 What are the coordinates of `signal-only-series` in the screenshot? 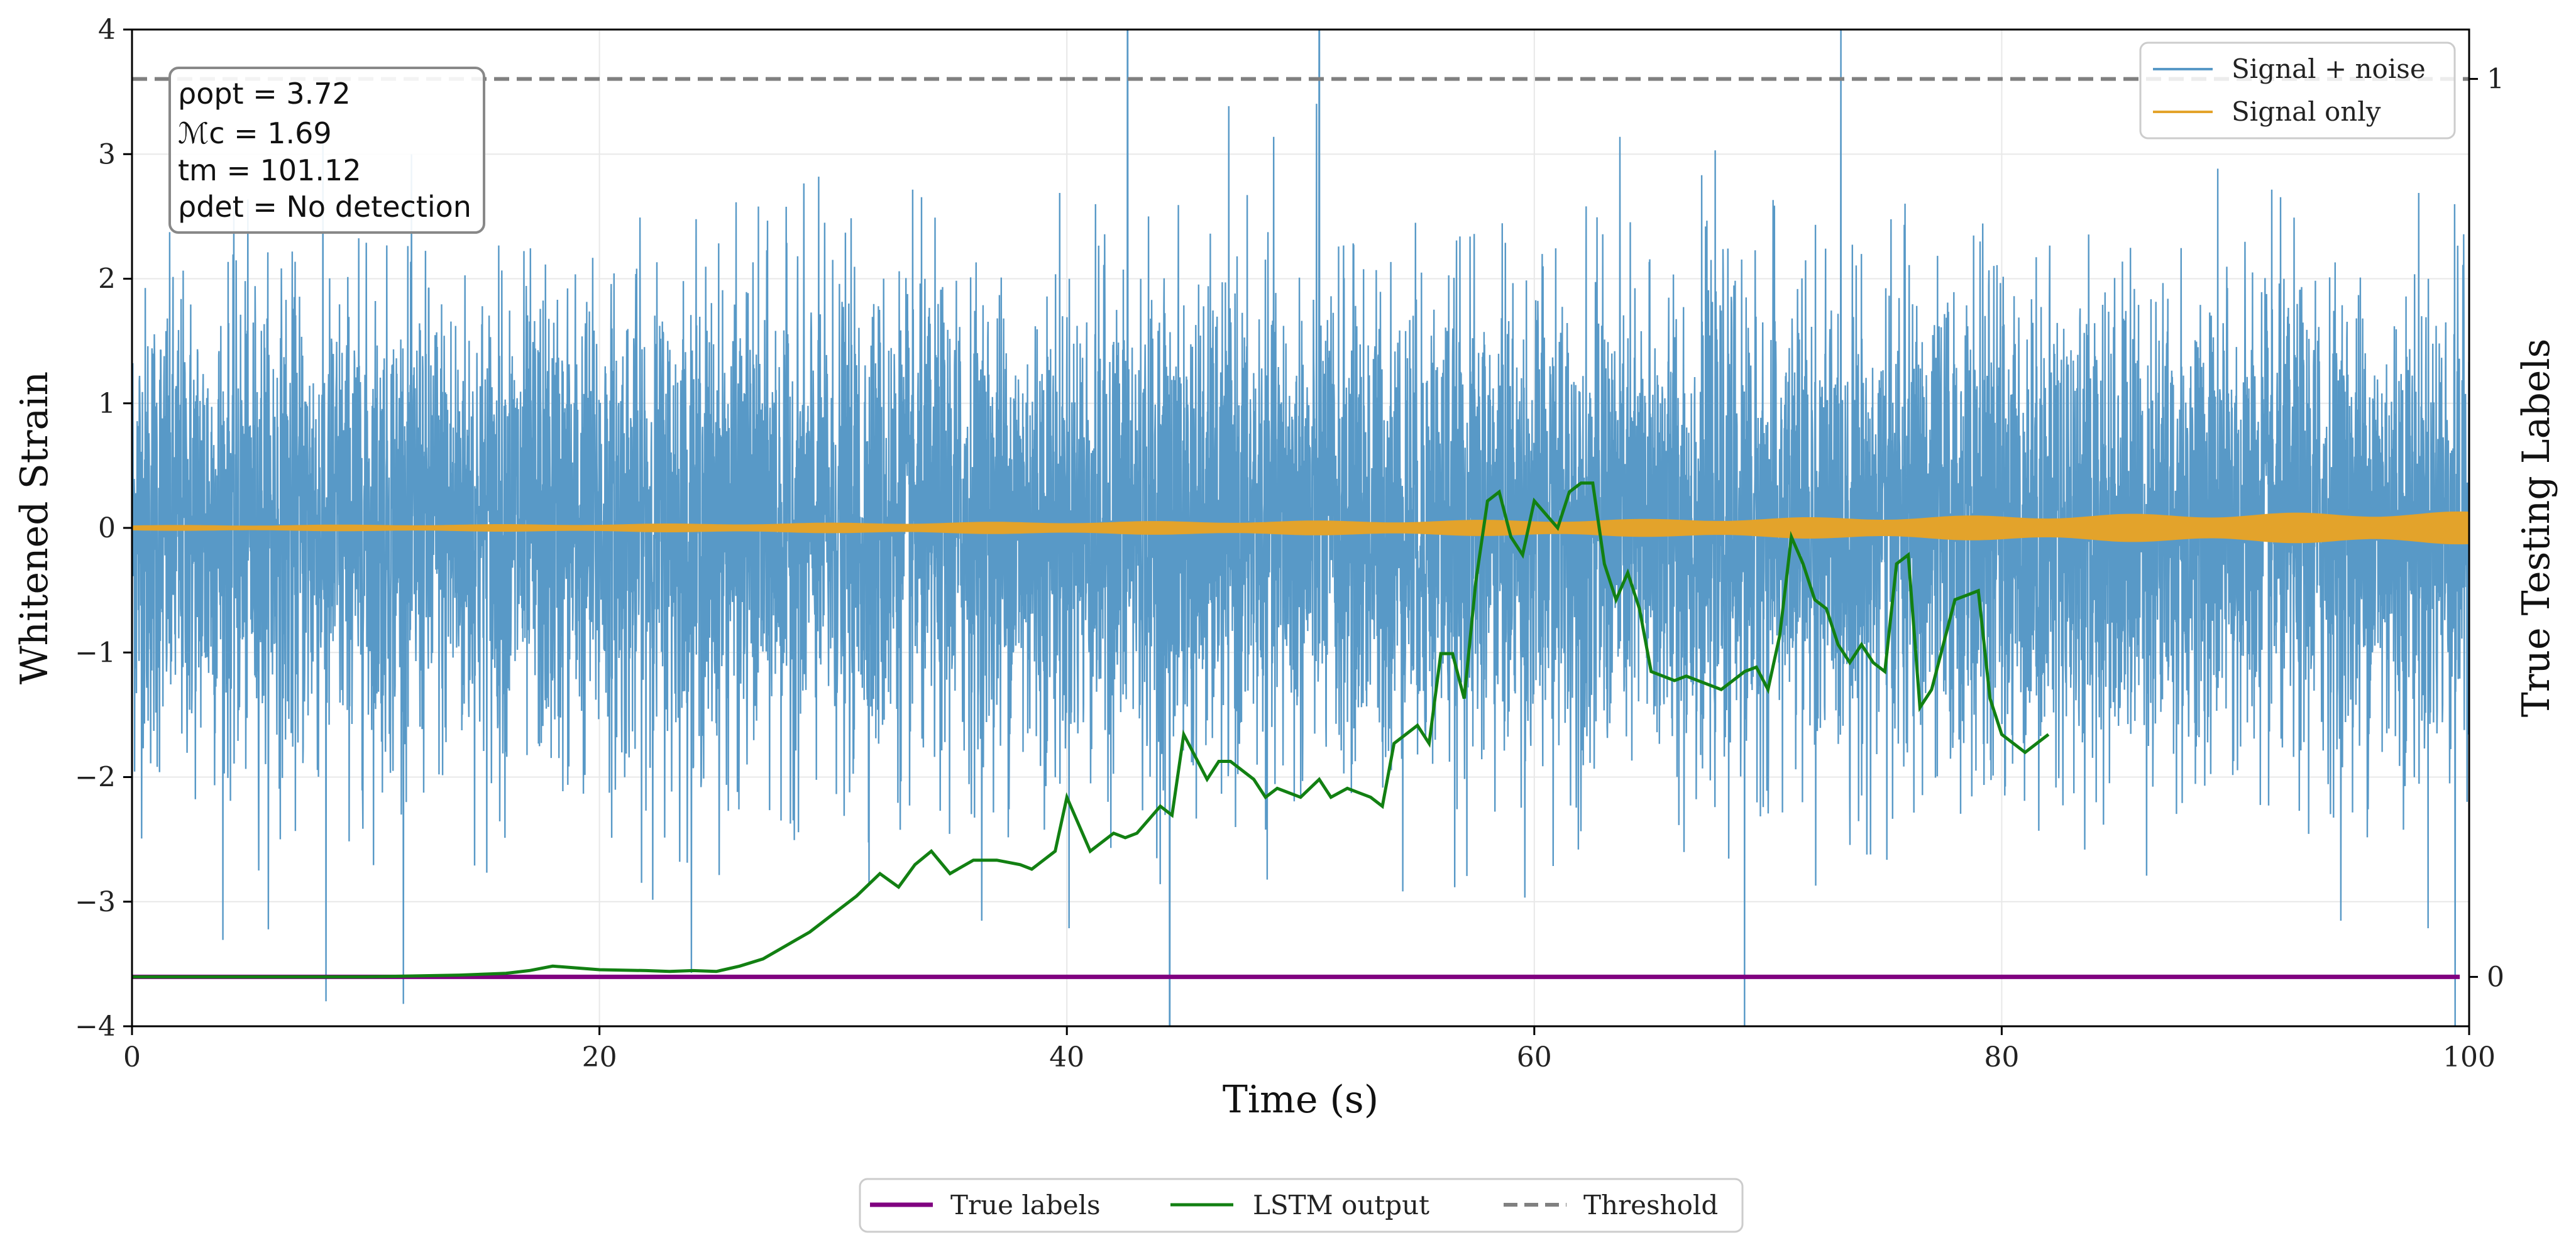 It's located at (1301, 528).